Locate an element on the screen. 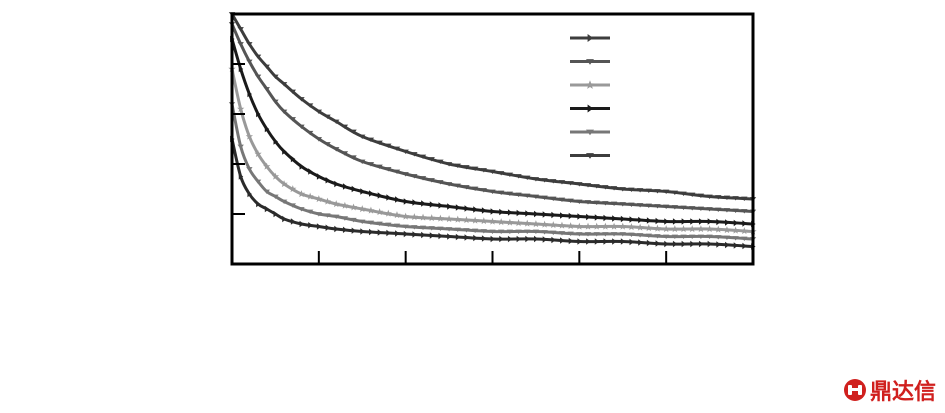 This screenshot has height=413, width=945. legend-marker is located at coordinates (590, 156).